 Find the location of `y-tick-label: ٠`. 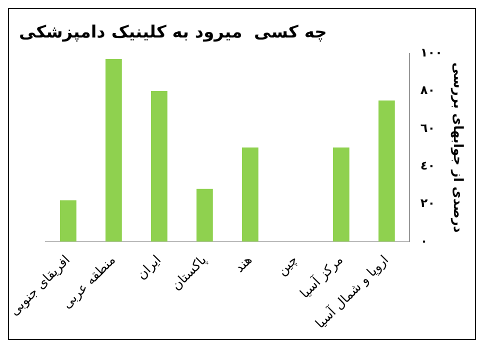

y-tick-label: ٠ is located at coordinates (424, 241).